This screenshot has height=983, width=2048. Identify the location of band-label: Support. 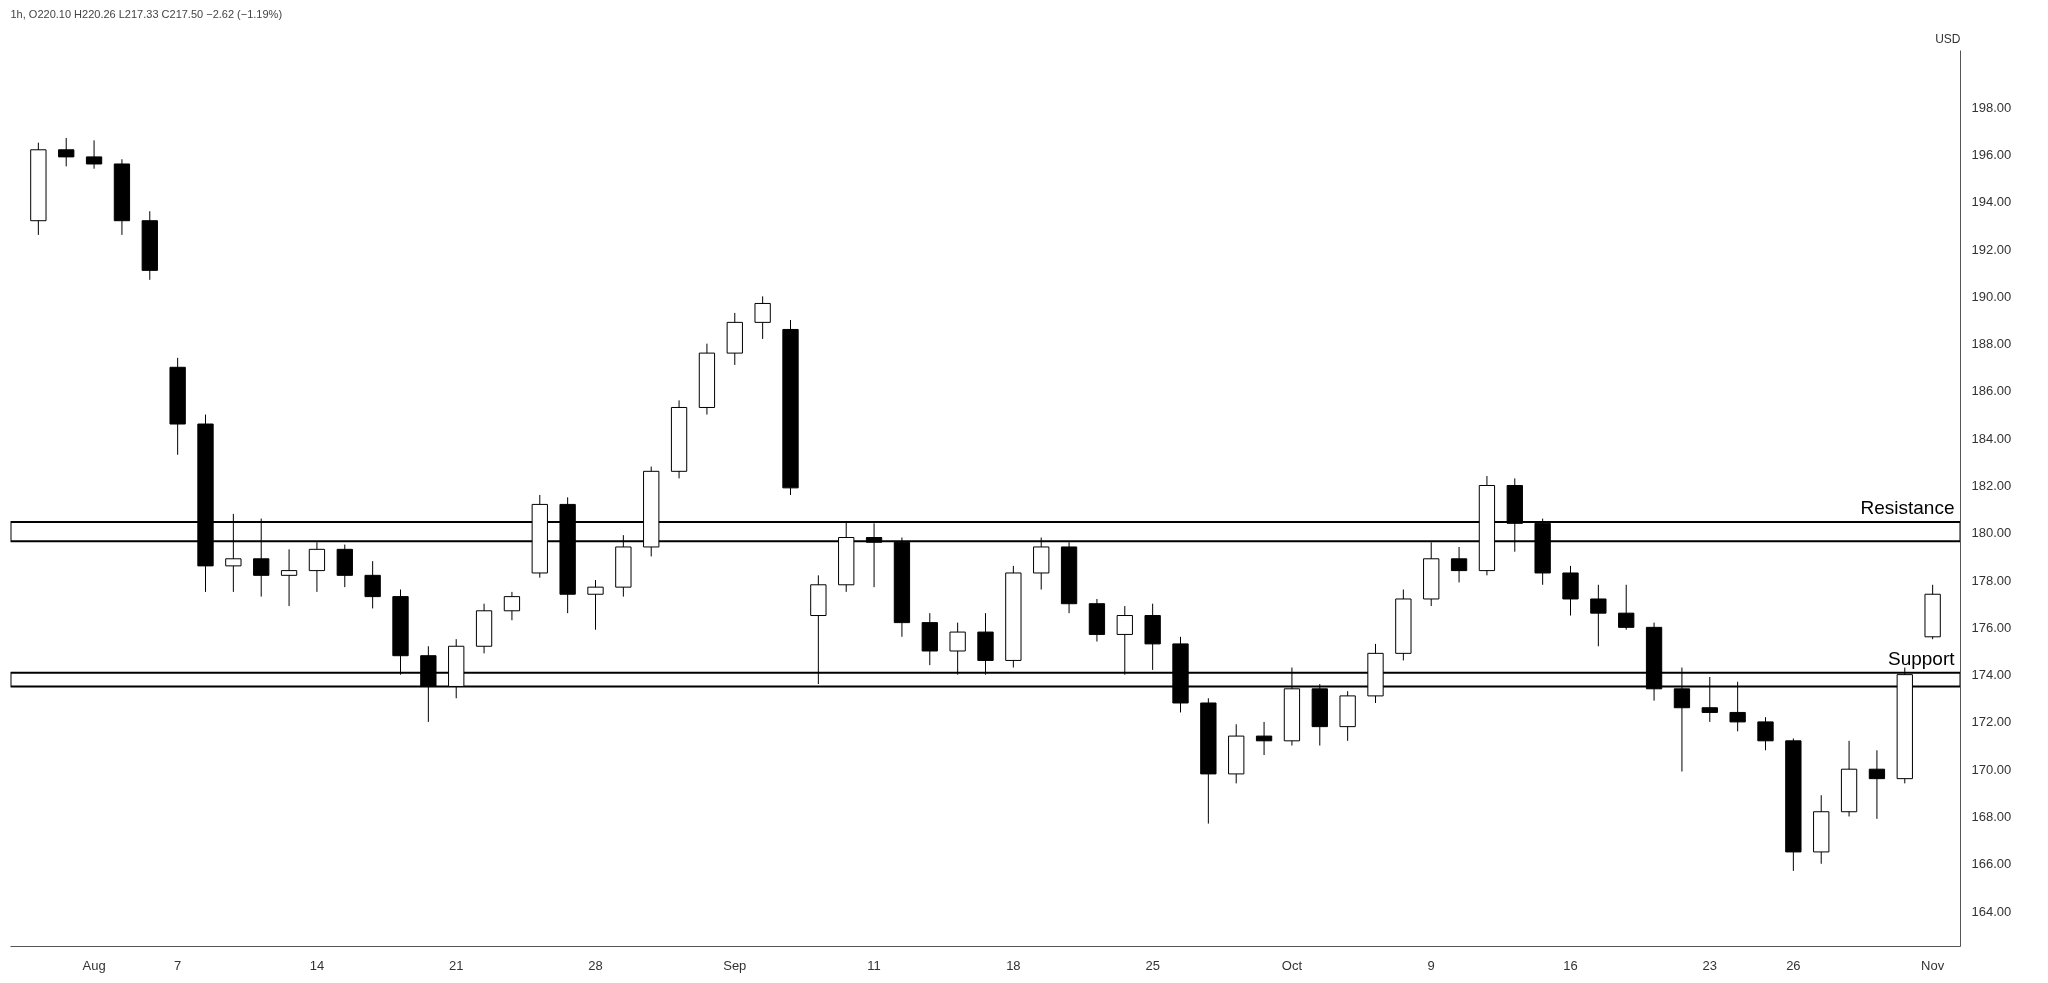
(1921, 658).